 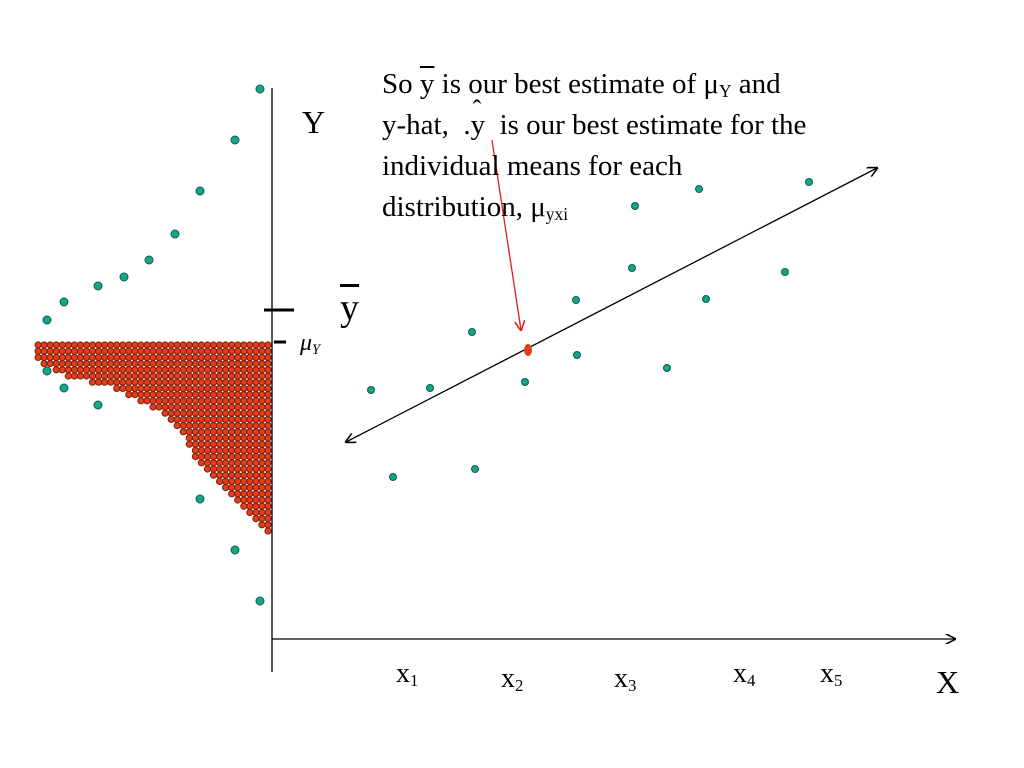 What do you see at coordinates (316, 350) in the screenshot?
I see `mu-y-sub: Y` at bounding box center [316, 350].